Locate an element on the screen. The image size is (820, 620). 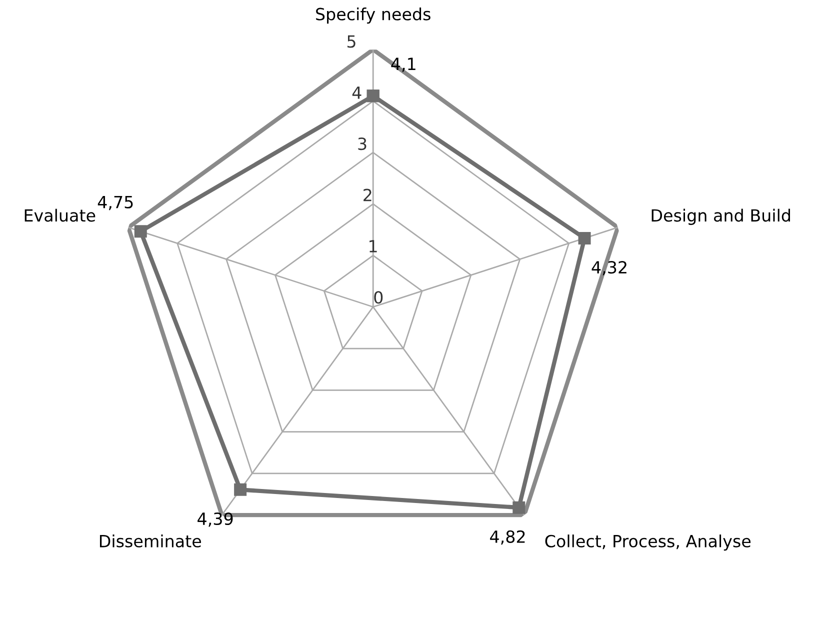
data-label: 4,39 is located at coordinates (215, 519).